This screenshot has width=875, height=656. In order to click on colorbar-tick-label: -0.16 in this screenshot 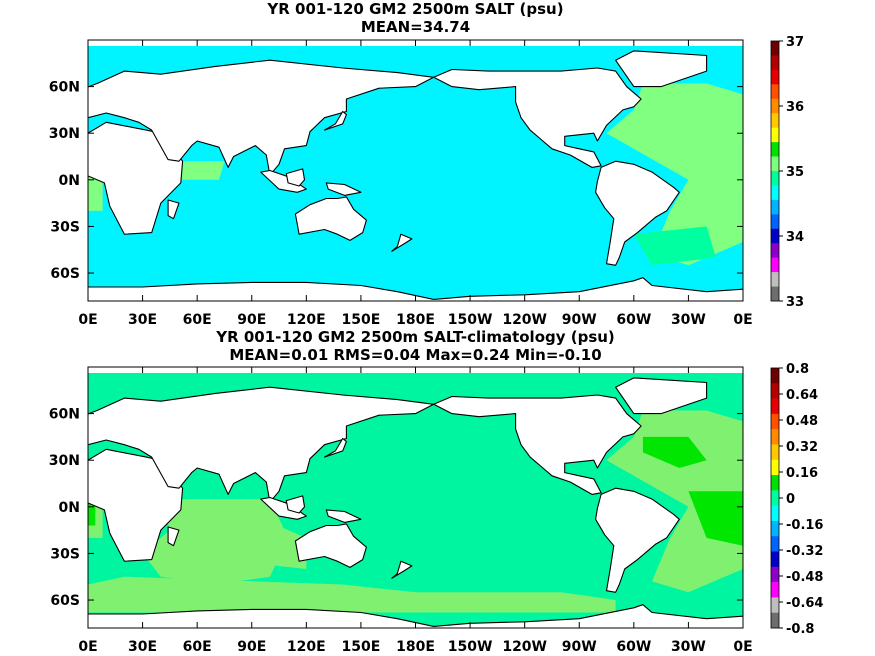, I will do `click(804, 525)`.